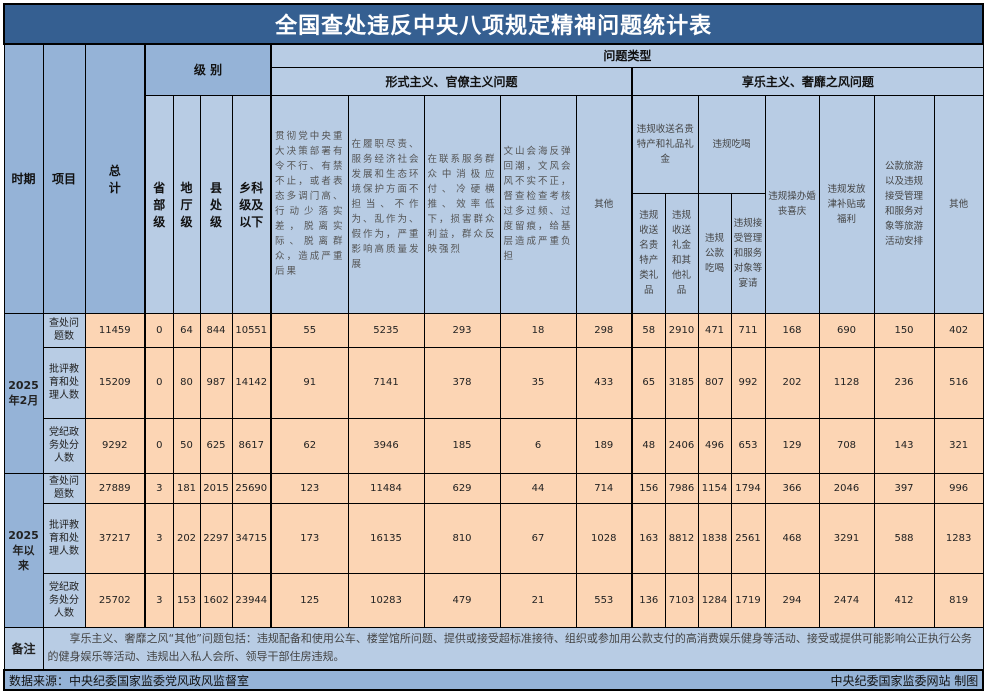  I want to click on data-cell: 143, so click(904, 445).